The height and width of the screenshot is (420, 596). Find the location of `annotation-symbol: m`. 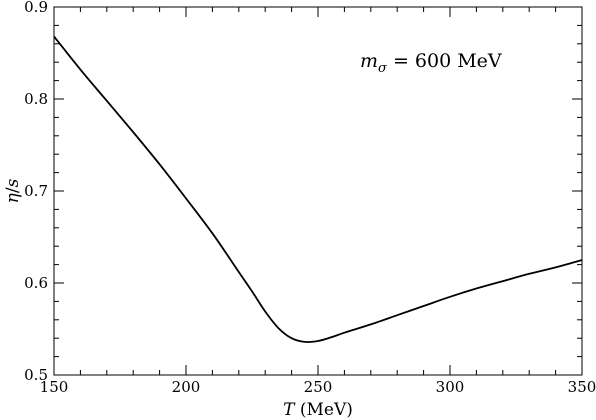

annotation-symbol: m is located at coordinates (369, 61).